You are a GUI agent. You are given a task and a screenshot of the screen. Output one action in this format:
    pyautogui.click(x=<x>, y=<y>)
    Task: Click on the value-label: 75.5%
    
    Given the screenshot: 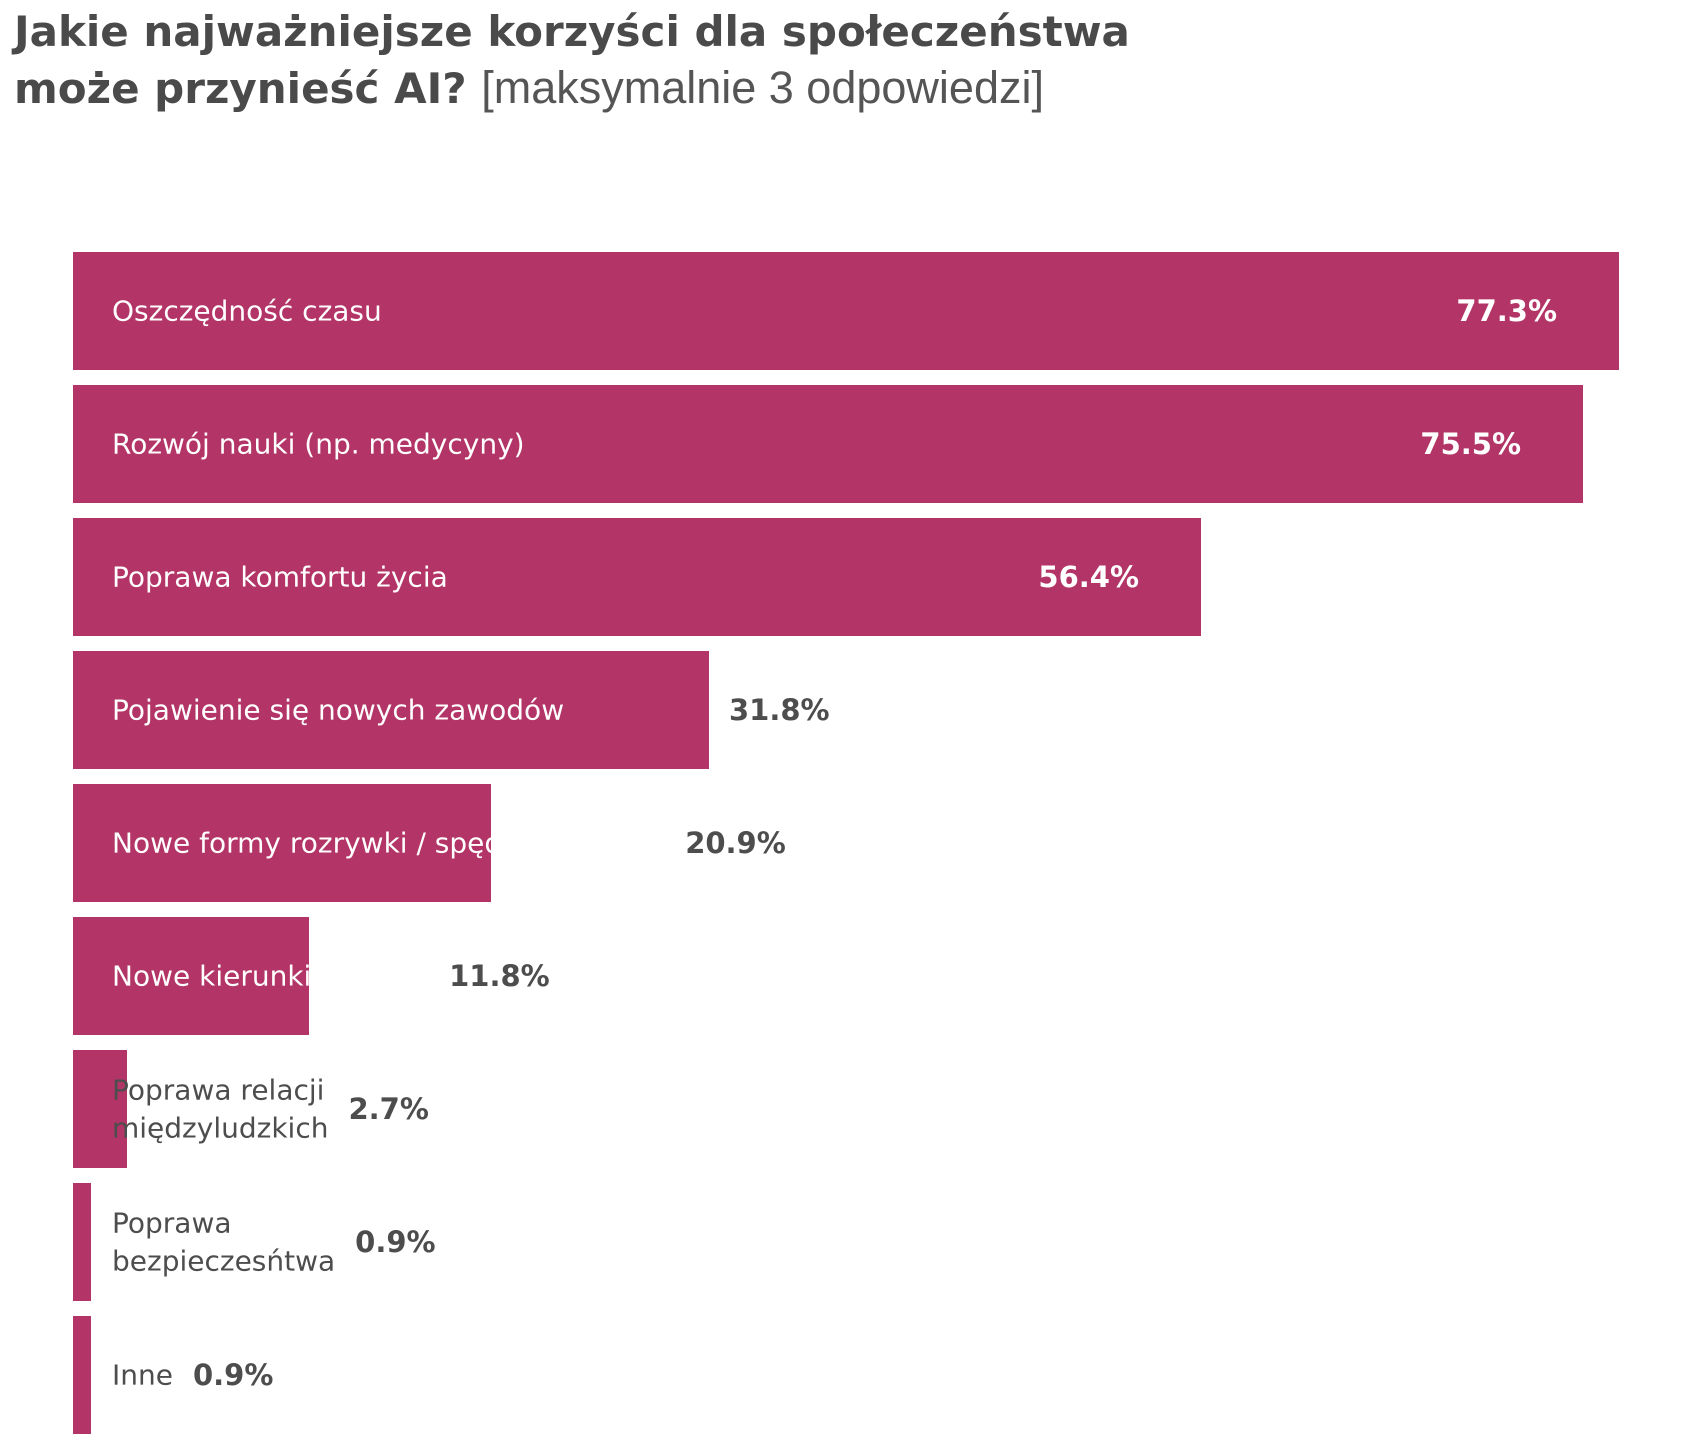 What is the action you would take?
    pyautogui.click(x=1470, y=444)
    